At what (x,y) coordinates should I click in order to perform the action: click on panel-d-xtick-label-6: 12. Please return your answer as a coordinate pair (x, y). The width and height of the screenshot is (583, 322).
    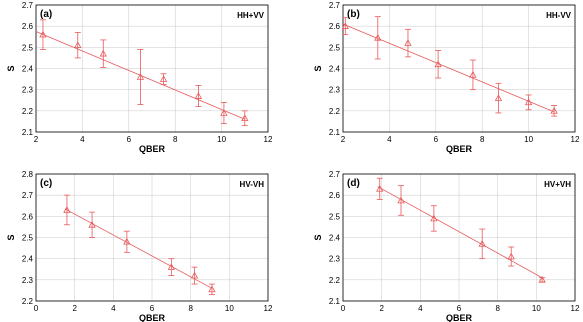
    Looking at the image, I should click on (575, 308).